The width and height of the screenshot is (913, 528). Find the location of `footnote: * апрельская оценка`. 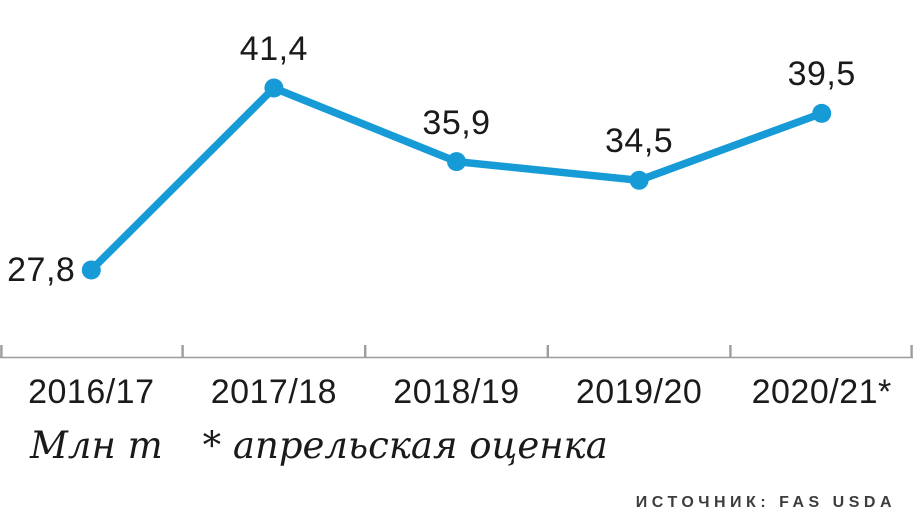

footnote: * апрельская оценка is located at coordinates (405, 445).